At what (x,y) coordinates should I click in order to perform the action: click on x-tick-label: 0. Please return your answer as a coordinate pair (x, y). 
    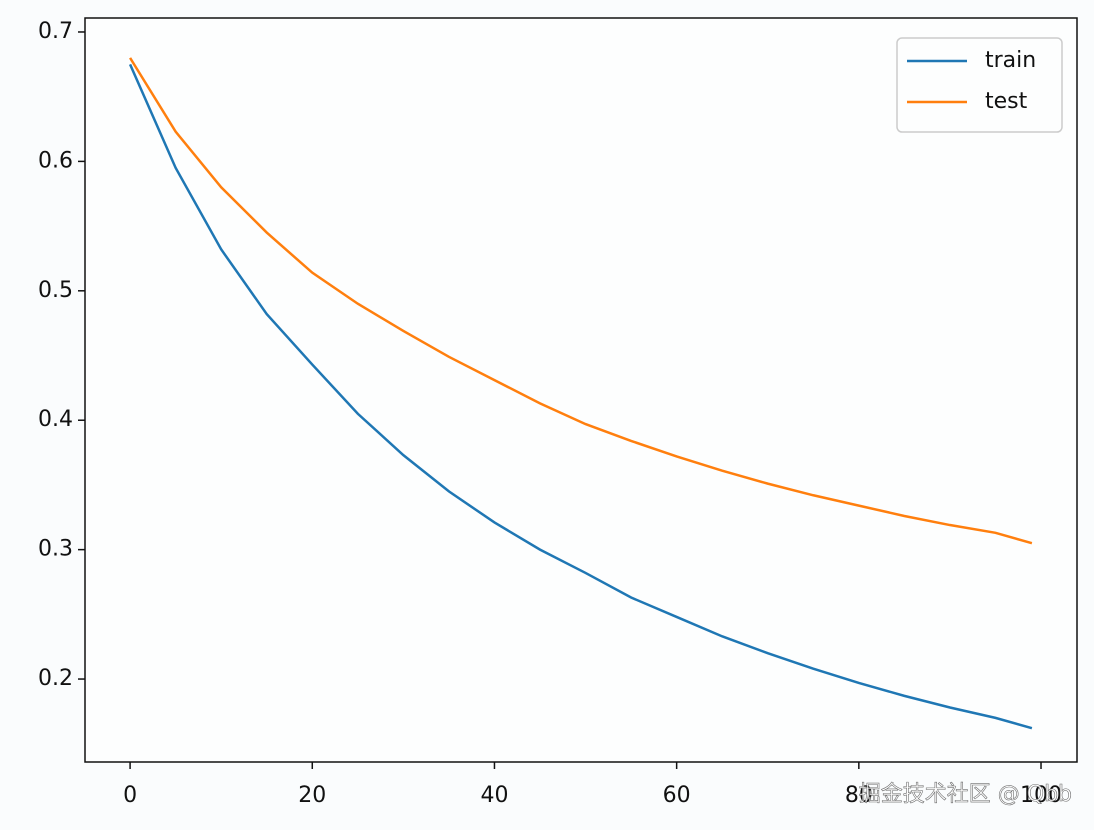
    Looking at the image, I should click on (130, 795).